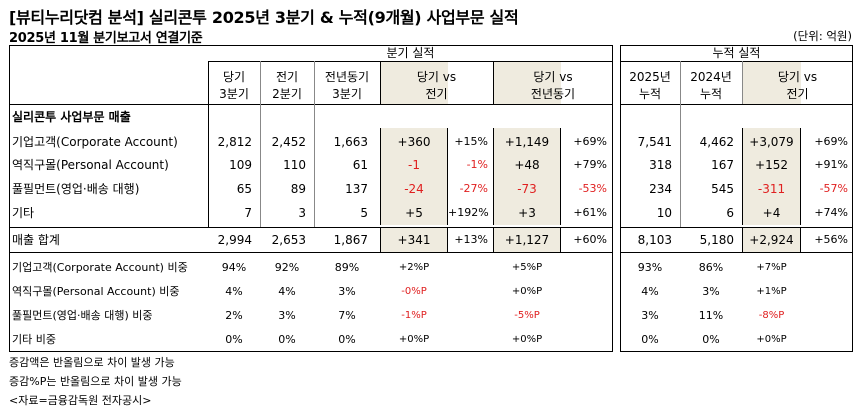  What do you see at coordinates (76, 189) in the screenshot?
I see `row-label: 풀필먼트(영업·배송 대행)` at bounding box center [76, 189].